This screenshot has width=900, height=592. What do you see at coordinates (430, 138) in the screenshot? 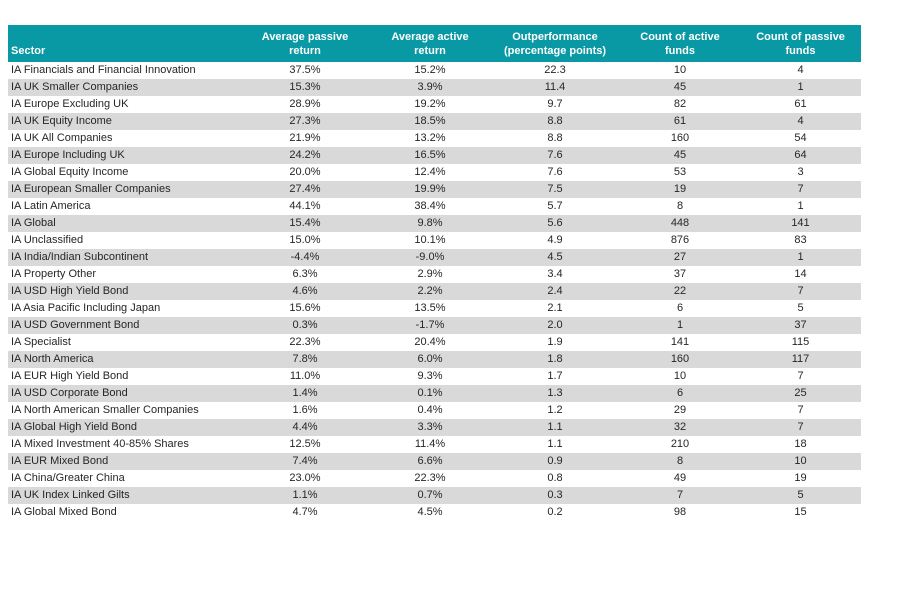
I see `avg-active-return-cell: 13.2%` at bounding box center [430, 138].